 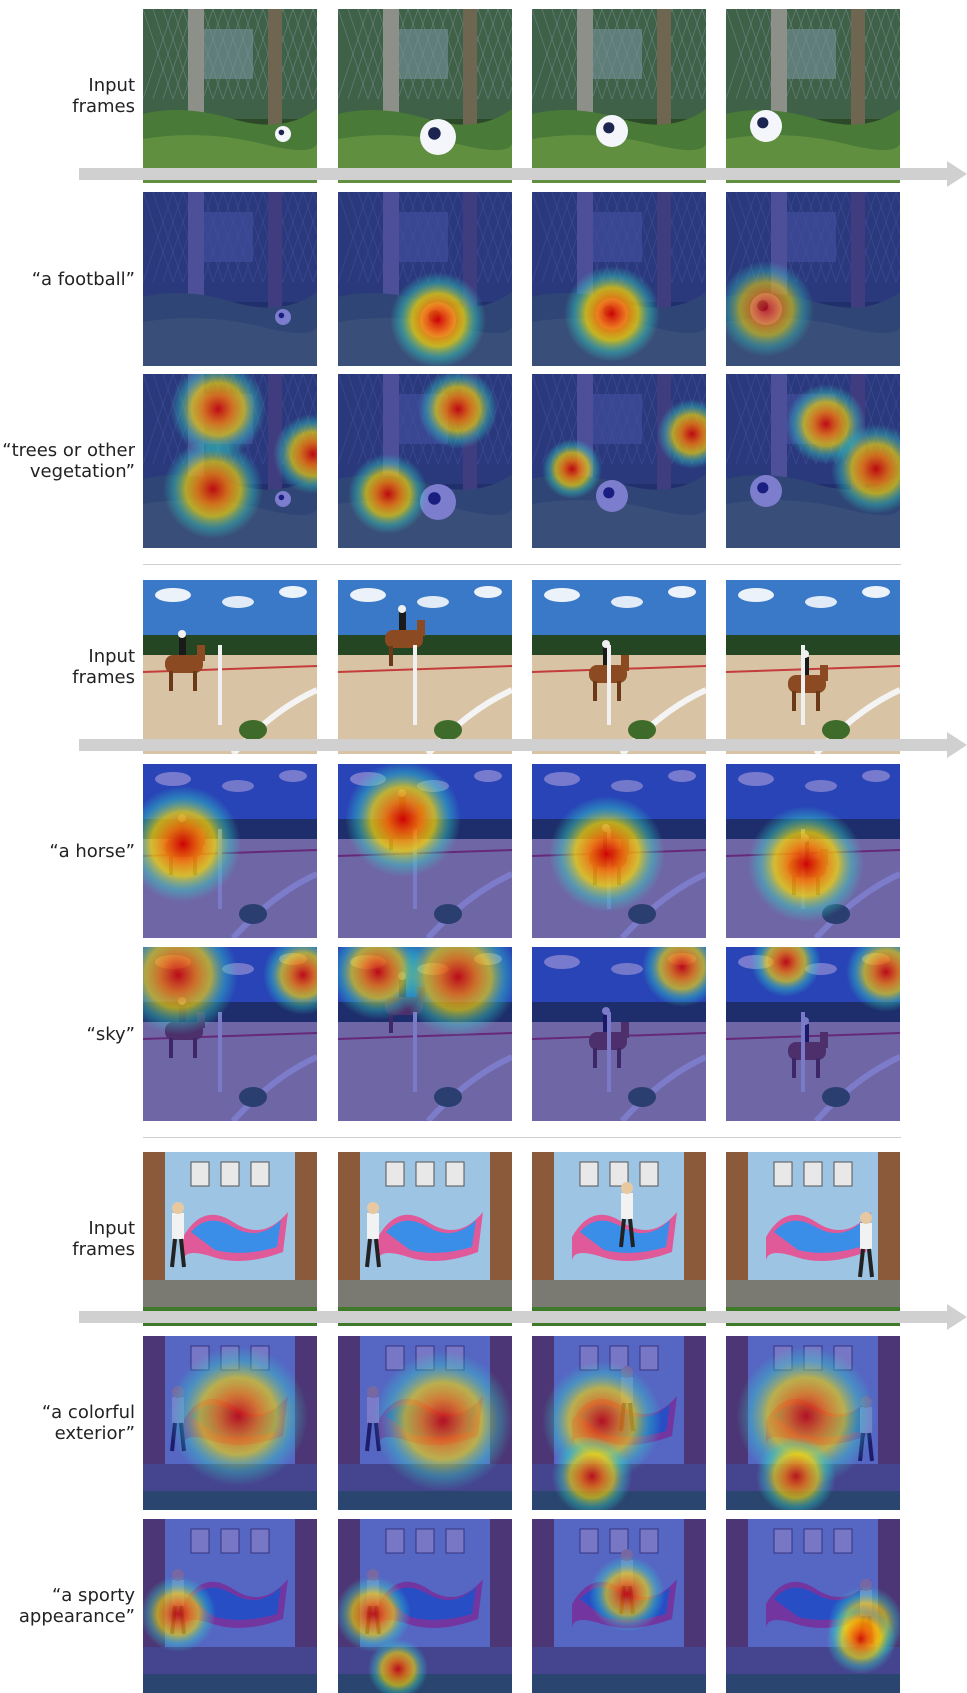 I want to click on row-label: “a sporty appearance”, so click(x=76, y=1606).